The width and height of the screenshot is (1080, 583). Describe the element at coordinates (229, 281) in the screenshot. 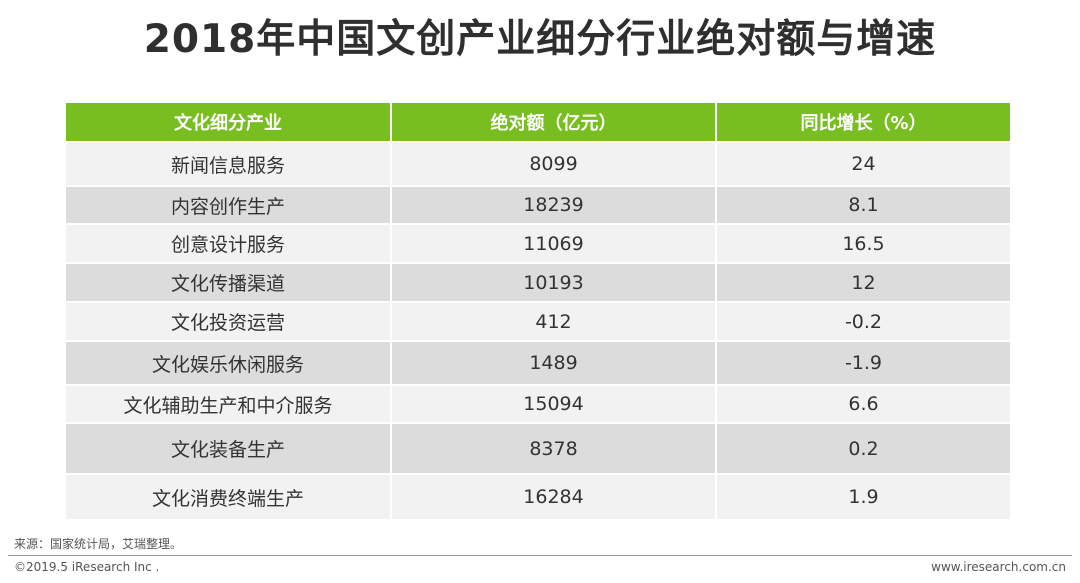

I see `cell-industry: 文化传播渠道` at that location.